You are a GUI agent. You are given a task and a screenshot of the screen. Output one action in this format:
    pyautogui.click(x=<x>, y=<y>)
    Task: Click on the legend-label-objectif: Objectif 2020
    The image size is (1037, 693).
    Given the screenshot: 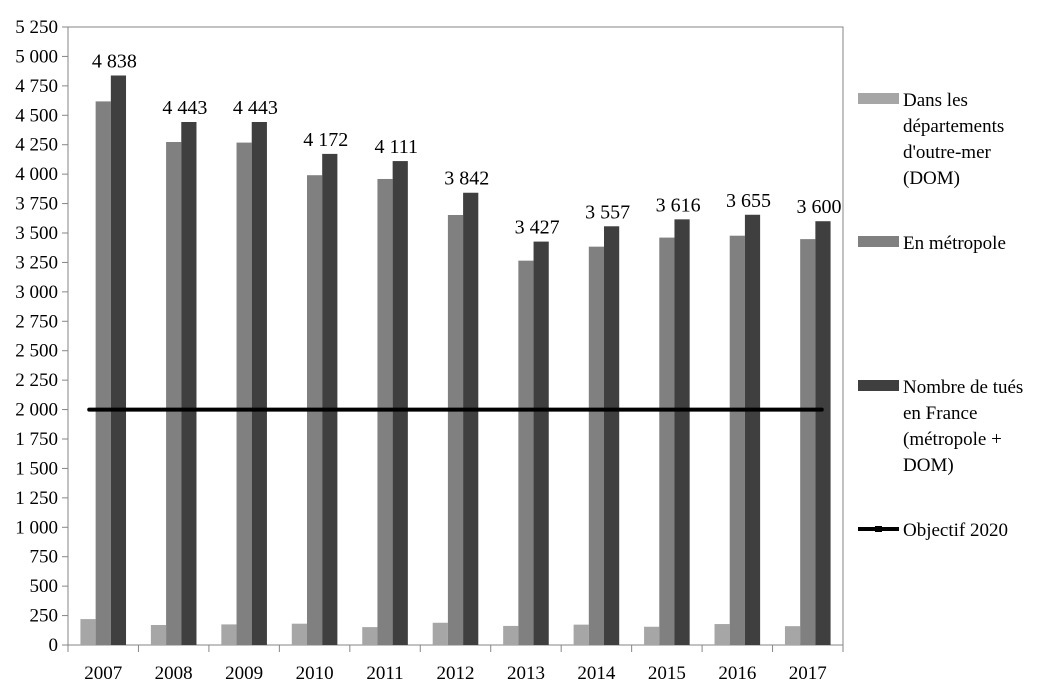 What is the action you would take?
    pyautogui.click(x=956, y=530)
    